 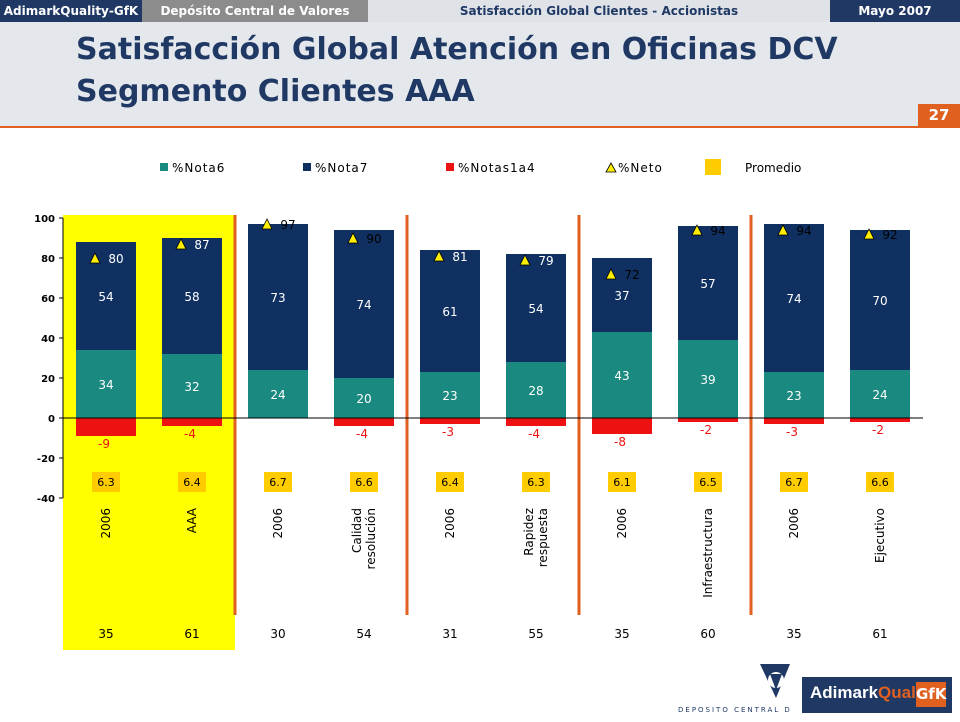 I want to click on brand-label: AdimarkQuality-GfK, so click(x=71, y=11).